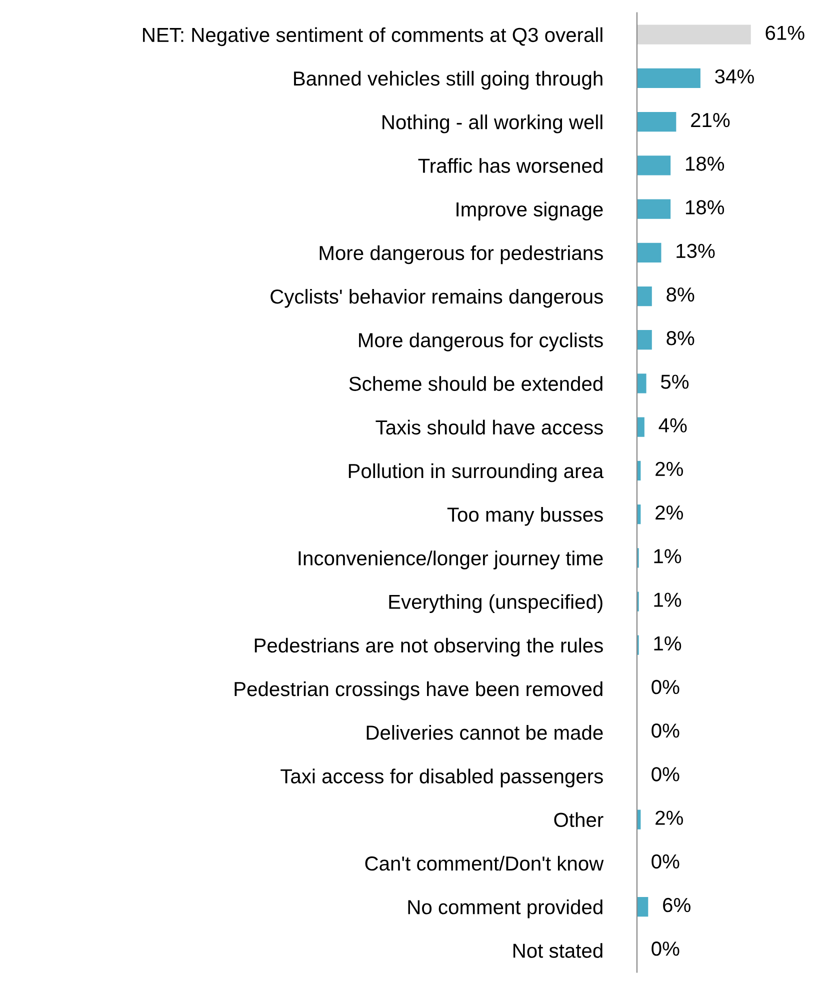  Describe the element at coordinates (710, 120) in the screenshot. I see `data-label: 21%` at that location.